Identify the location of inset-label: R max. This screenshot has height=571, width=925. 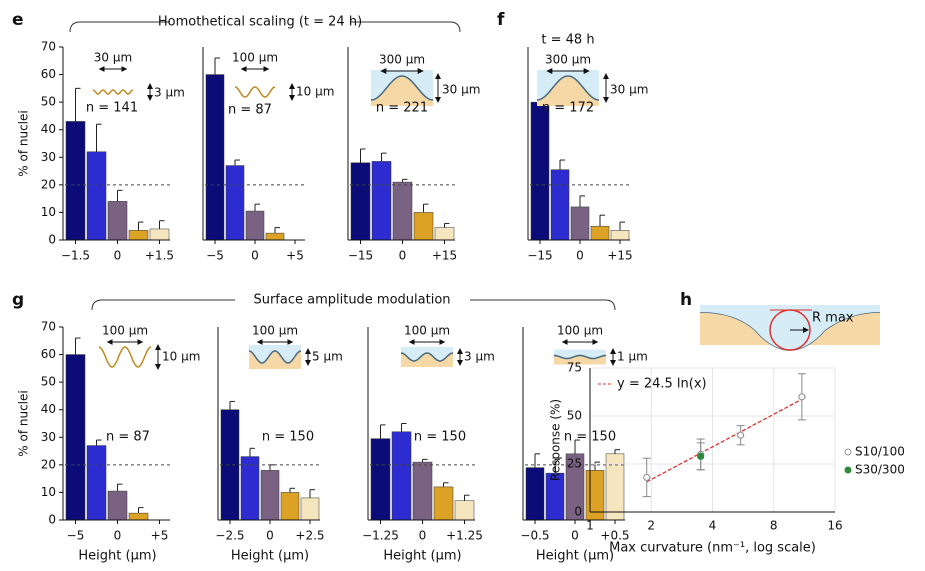
(833, 318).